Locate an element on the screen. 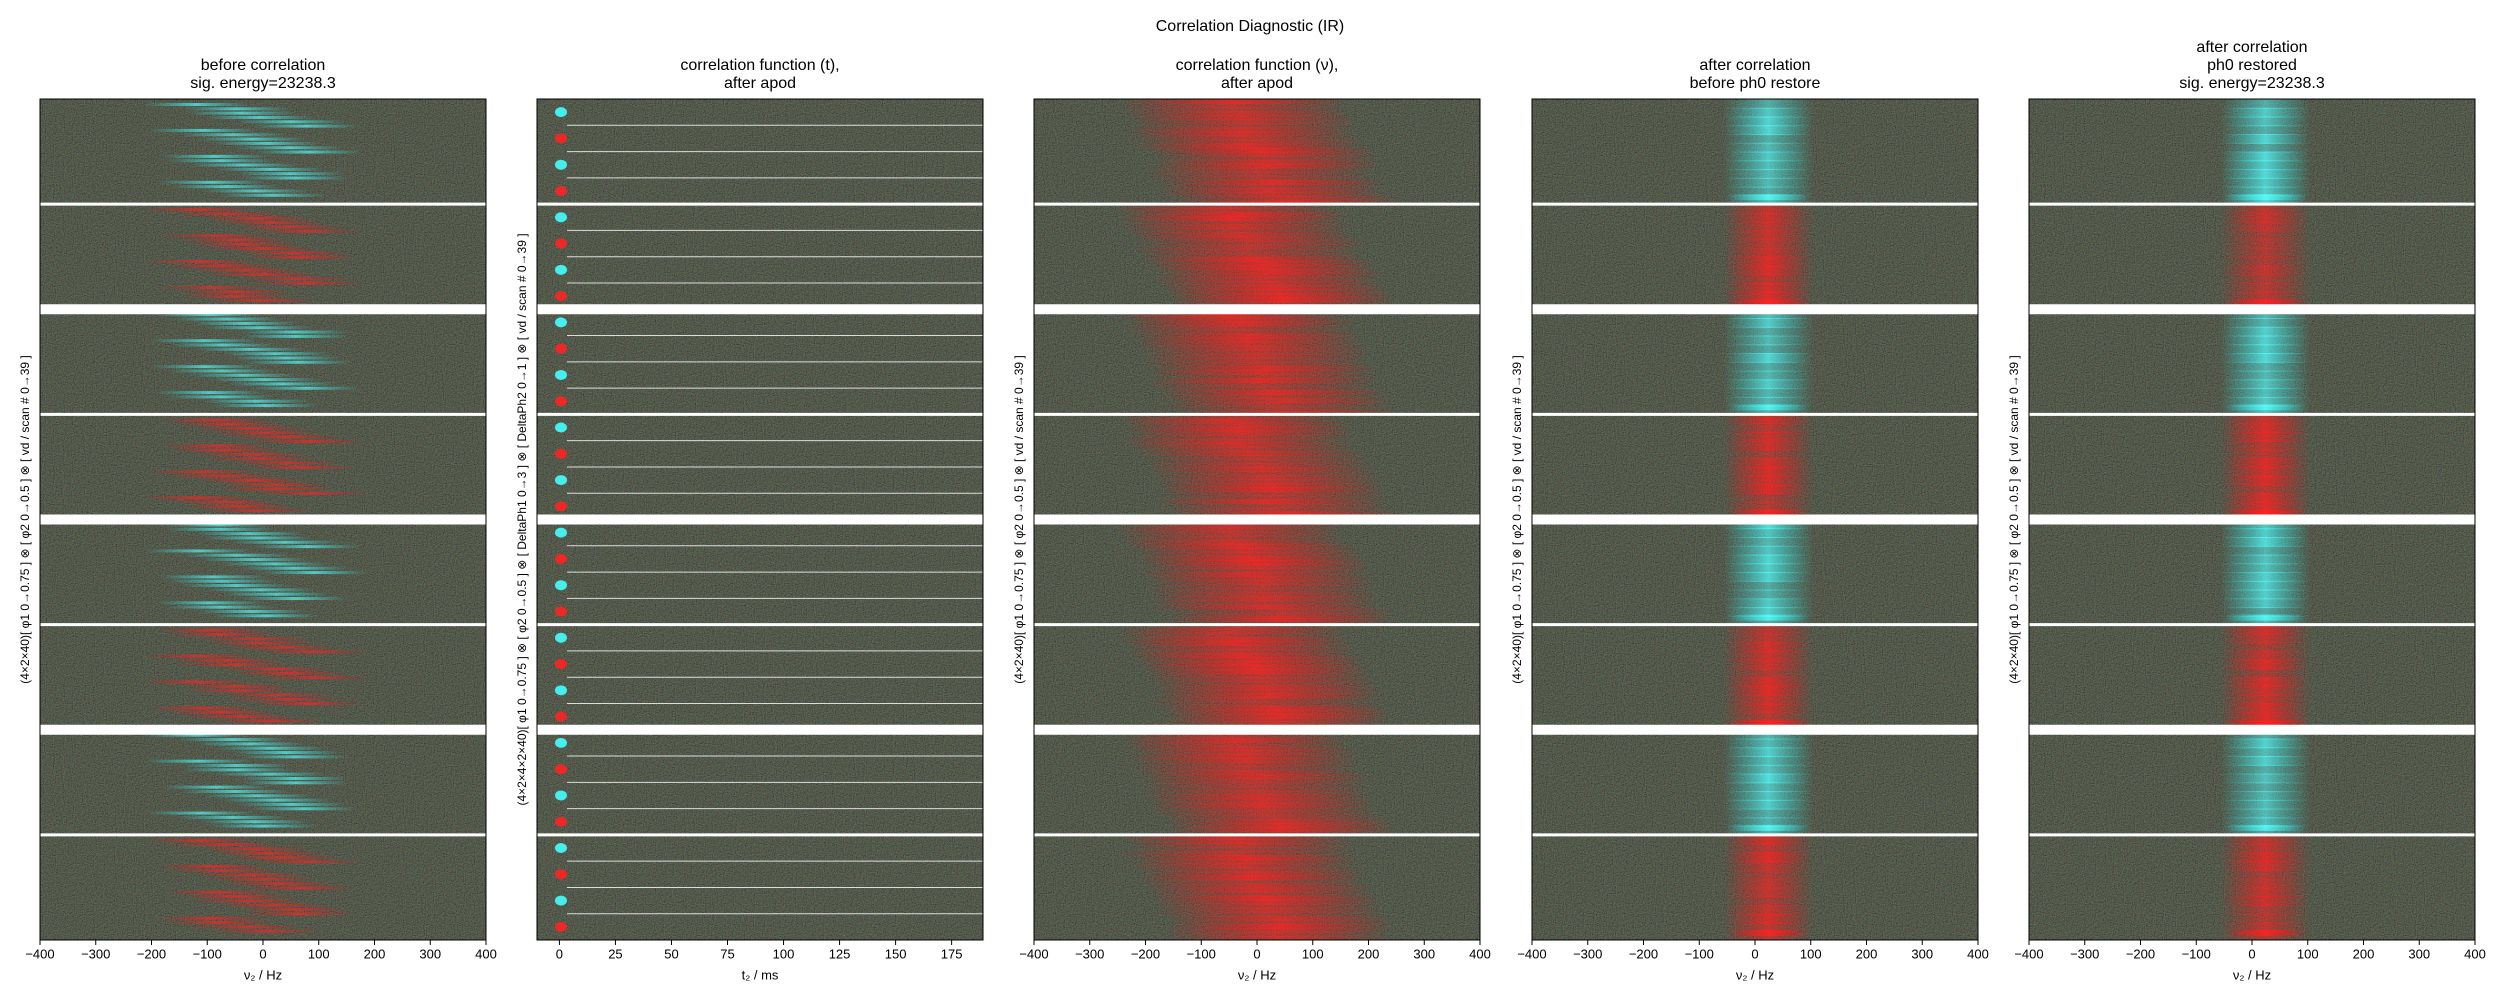 The image size is (2500, 1000). x-tick-label: −300 is located at coordinates (1587, 953).